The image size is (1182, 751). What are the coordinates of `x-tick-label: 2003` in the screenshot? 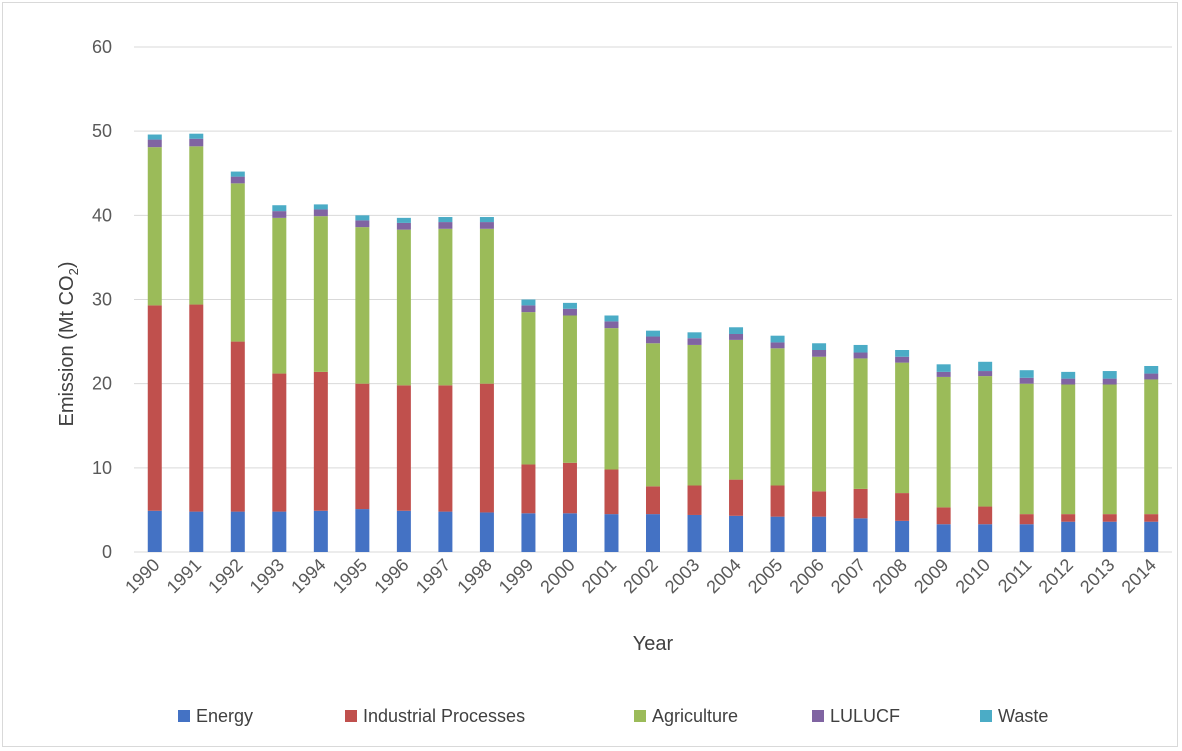 It's located at (682, 576).